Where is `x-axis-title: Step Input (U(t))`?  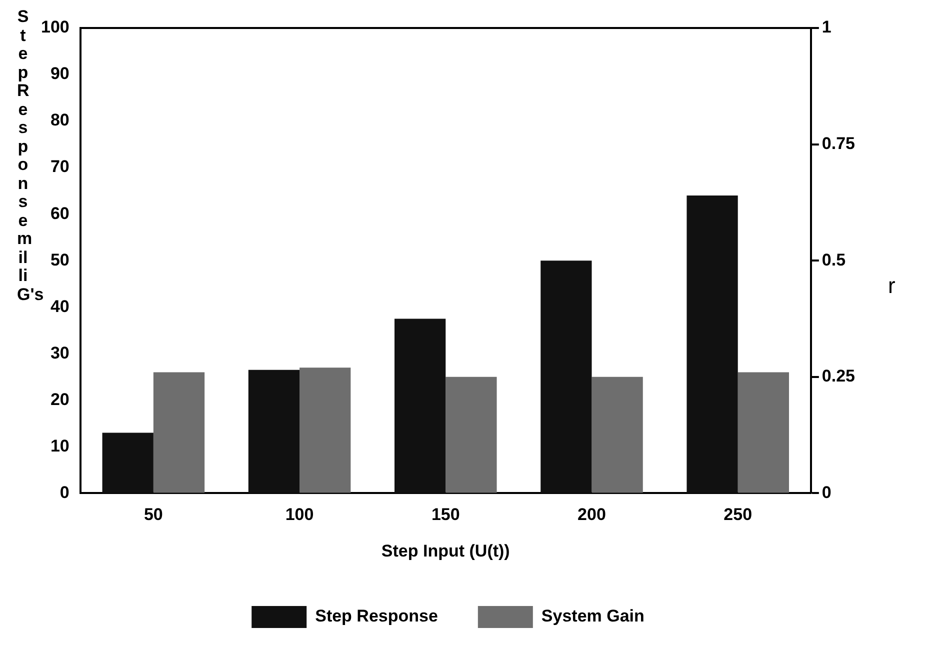 x-axis-title: Step Input (U(t)) is located at coordinates (445, 550).